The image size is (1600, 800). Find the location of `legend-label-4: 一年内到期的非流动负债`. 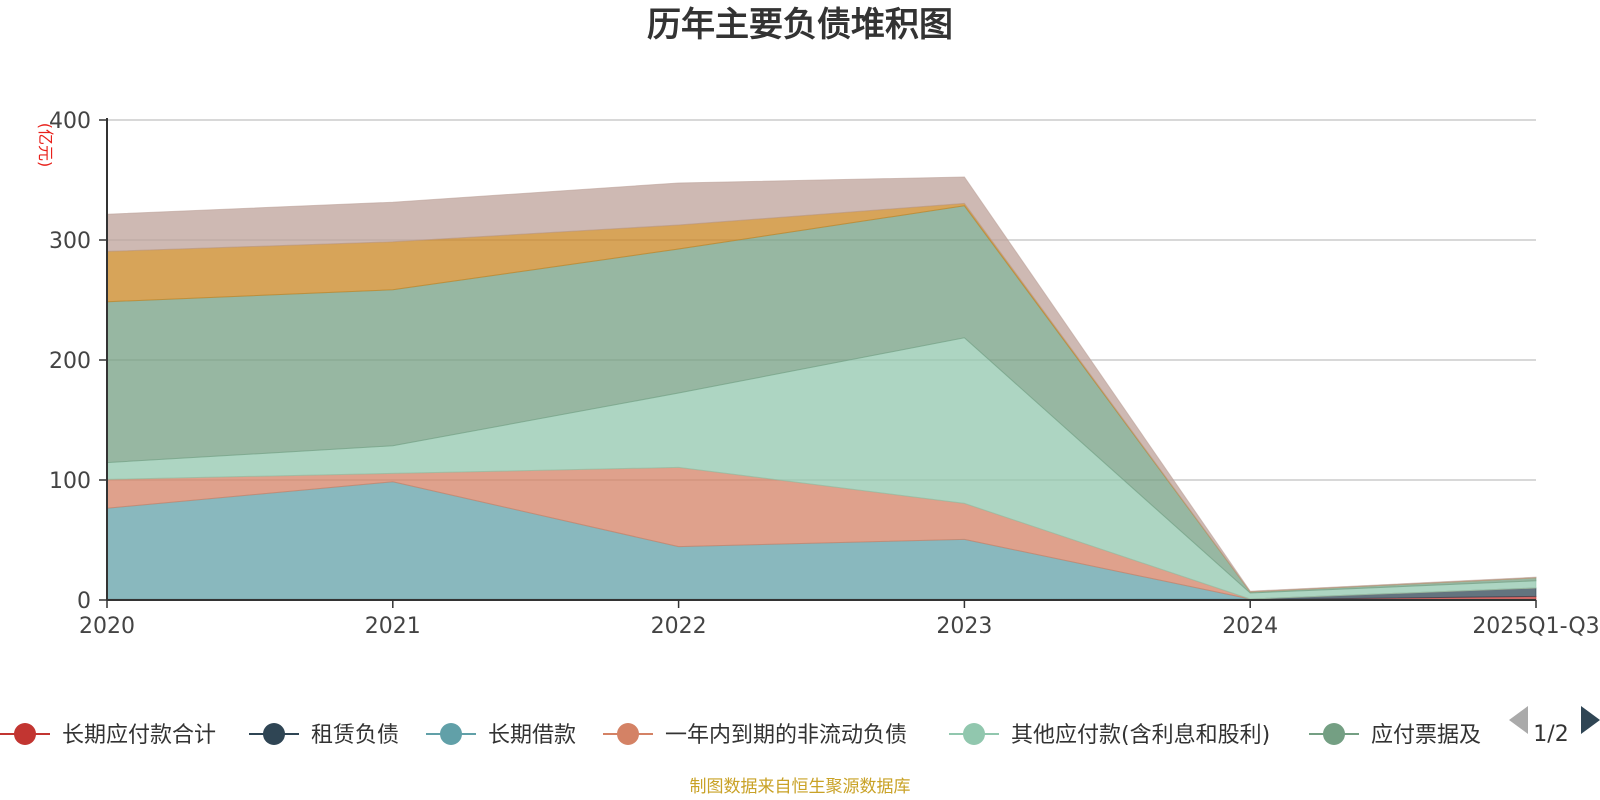

legend-label-4: 一年内到期的非流动负债 is located at coordinates (786, 735).